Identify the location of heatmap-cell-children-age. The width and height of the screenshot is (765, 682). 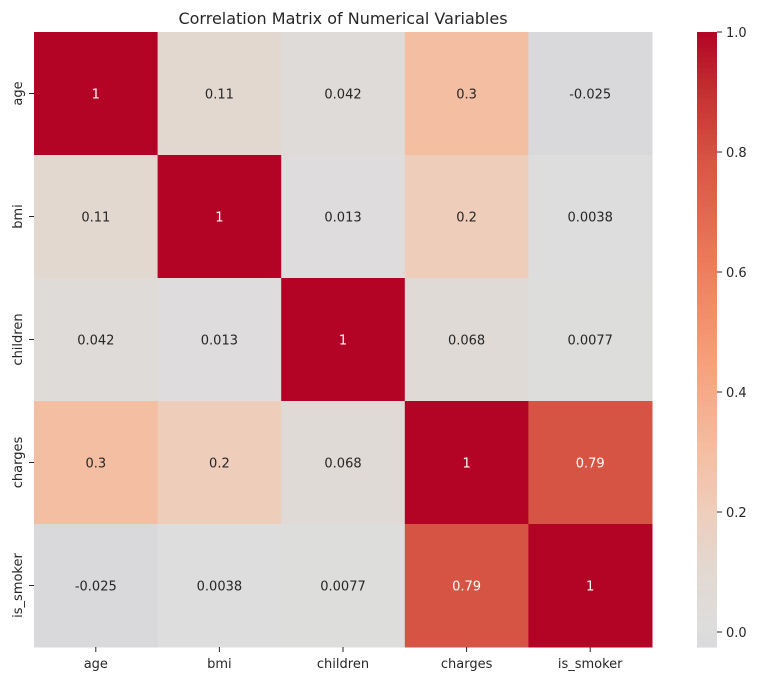
(96, 340).